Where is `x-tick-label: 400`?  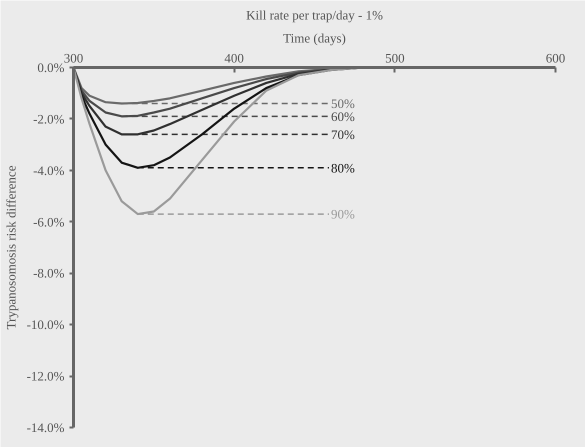 x-tick-label: 400 is located at coordinates (234, 58).